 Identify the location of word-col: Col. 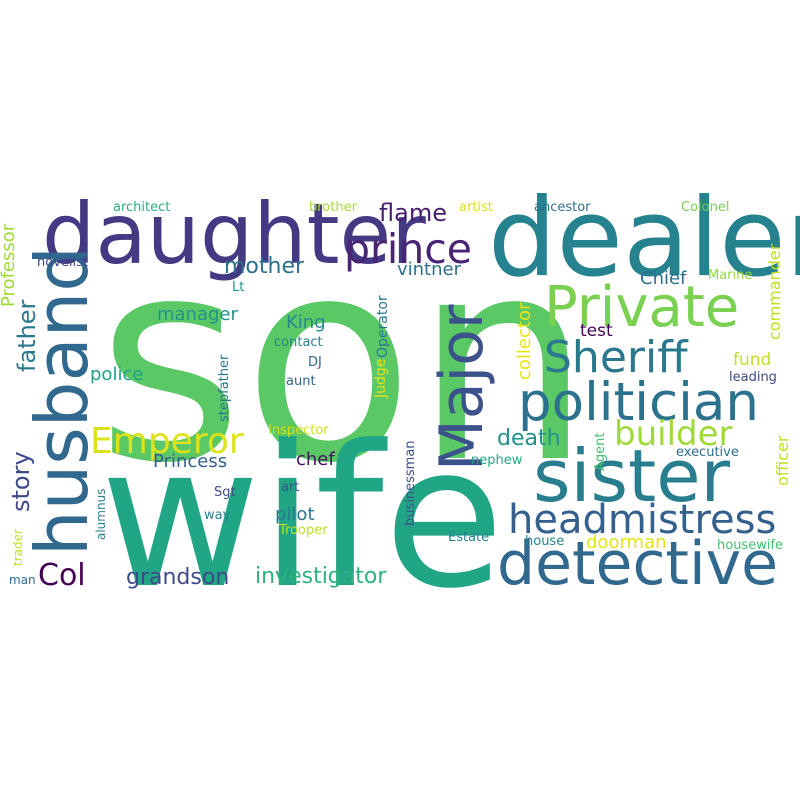
(62, 575).